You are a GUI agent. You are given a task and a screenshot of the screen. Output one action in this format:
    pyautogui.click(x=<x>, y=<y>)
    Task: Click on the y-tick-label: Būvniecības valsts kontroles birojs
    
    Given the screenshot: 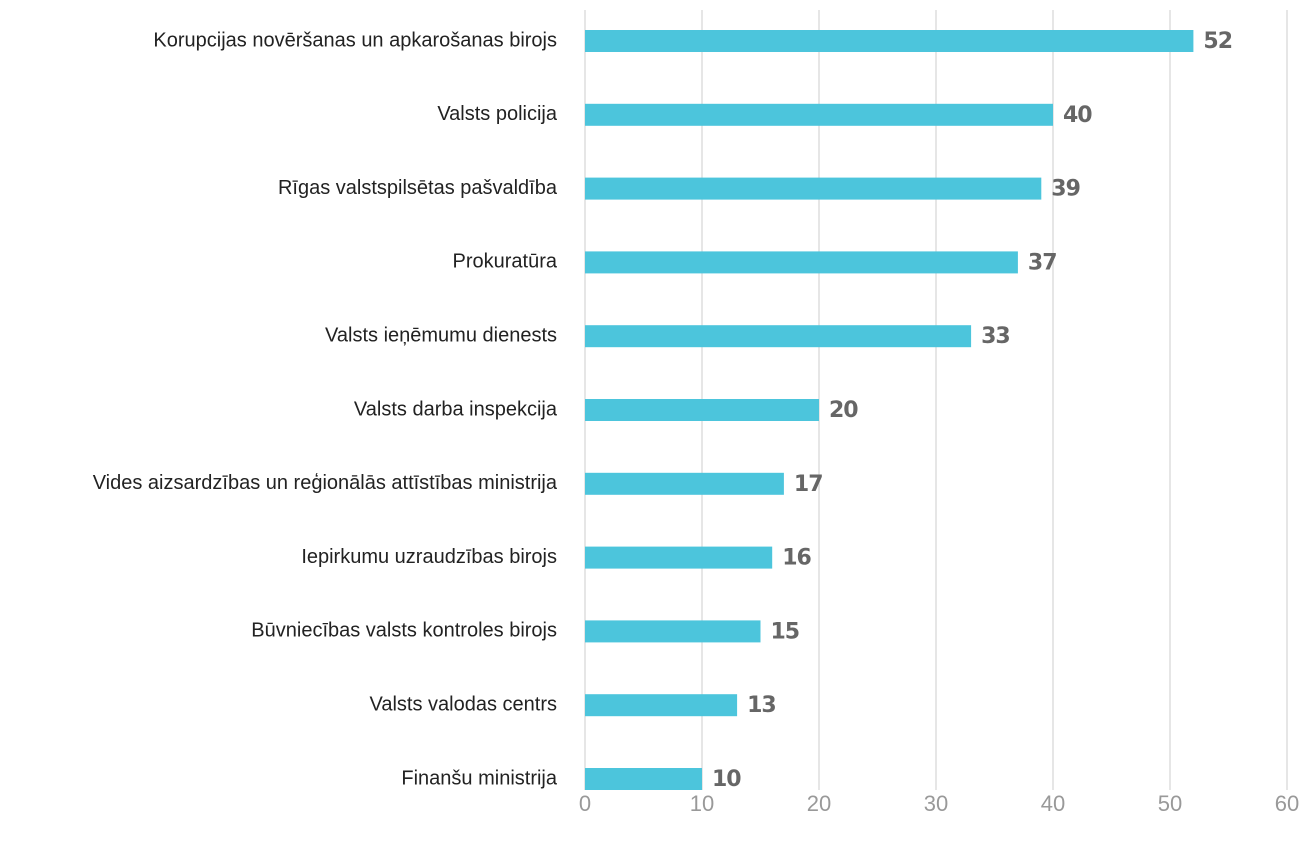 What is the action you would take?
    pyautogui.click(x=404, y=631)
    